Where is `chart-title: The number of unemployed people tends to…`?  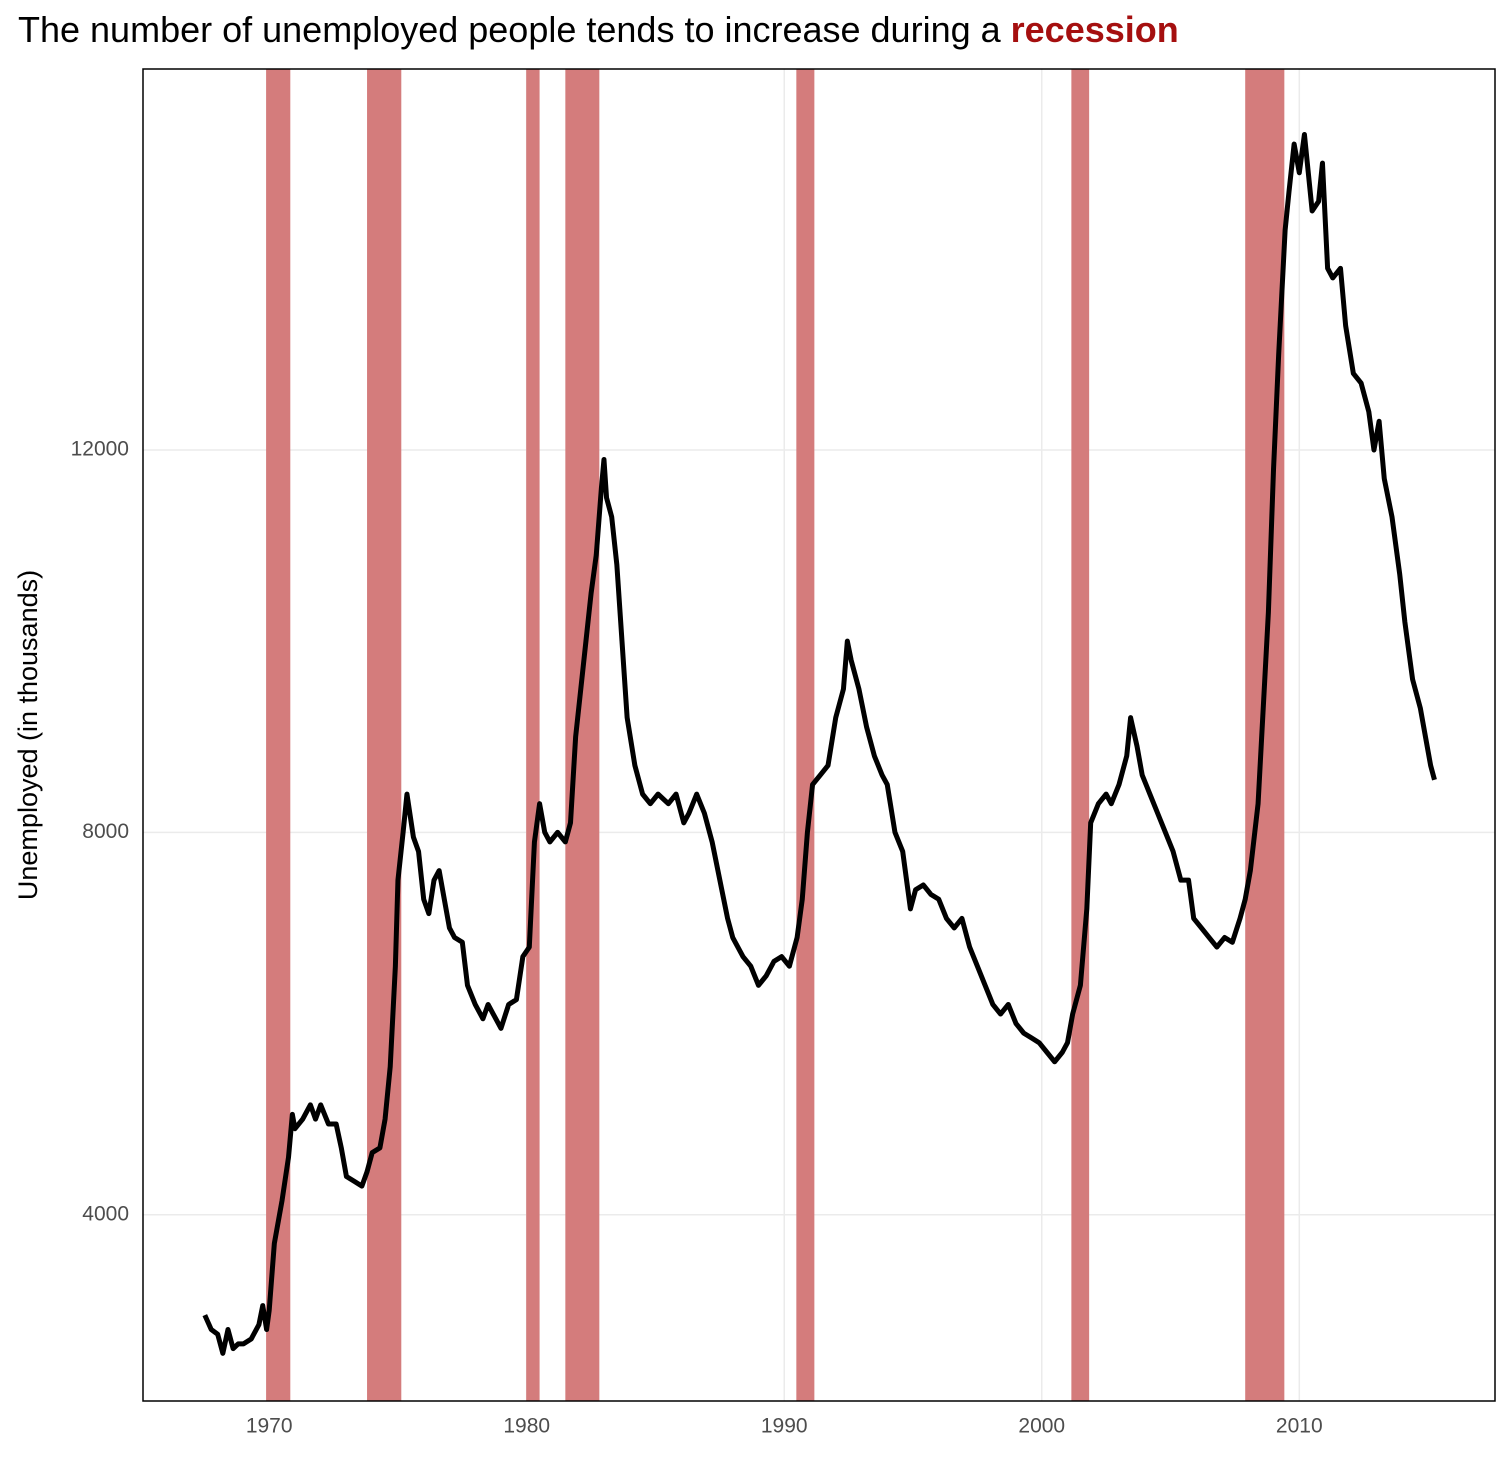
chart-title: The number of unemployed people tends to… is located at coordinates (598, 29).